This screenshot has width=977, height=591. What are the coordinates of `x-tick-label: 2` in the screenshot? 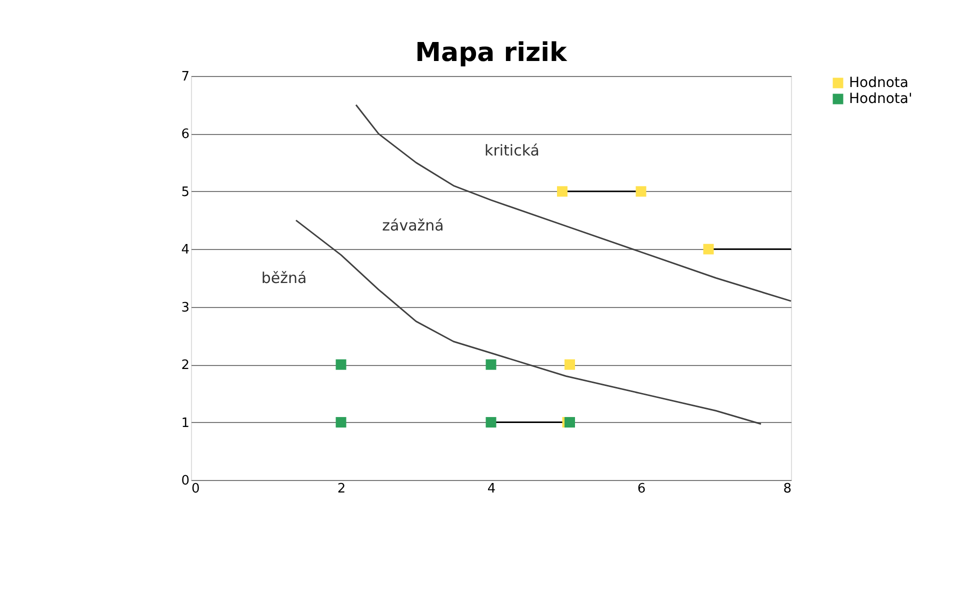 It's located at (341, 489).